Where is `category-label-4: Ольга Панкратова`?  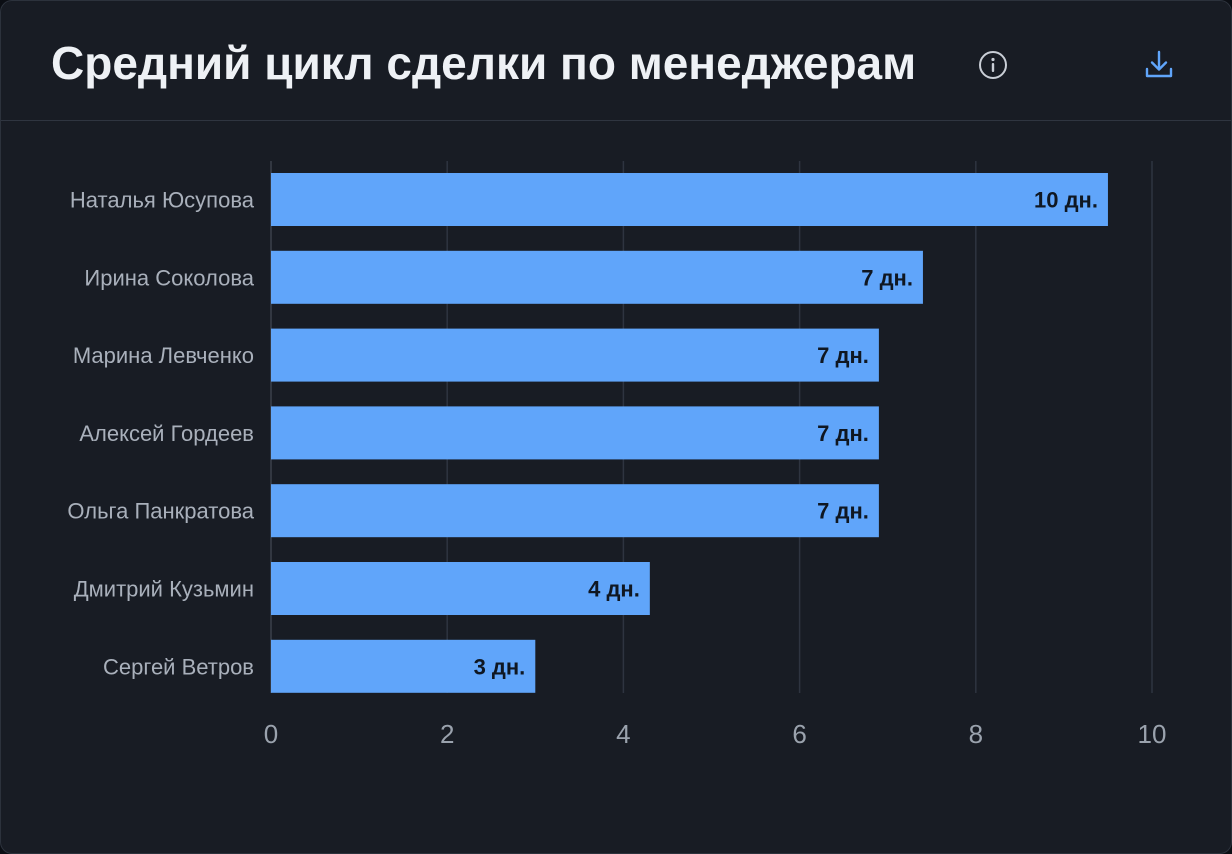
category-label-4: Ольга Панкратова is located at coordinates (160, 511).